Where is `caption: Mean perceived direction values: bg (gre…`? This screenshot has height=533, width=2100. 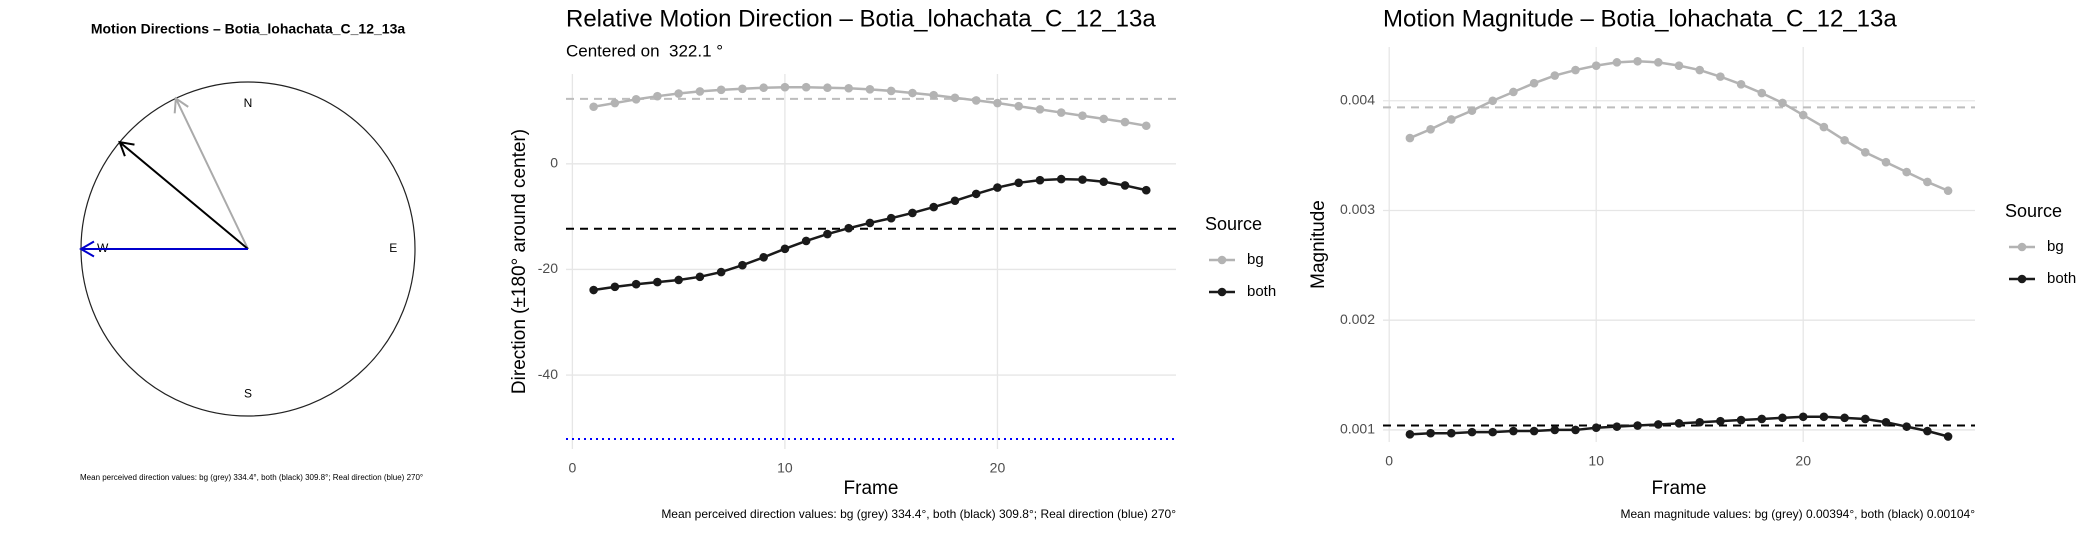 caption: Mean perceived direction values: bg (gre… is located at coordinates (918, 514).